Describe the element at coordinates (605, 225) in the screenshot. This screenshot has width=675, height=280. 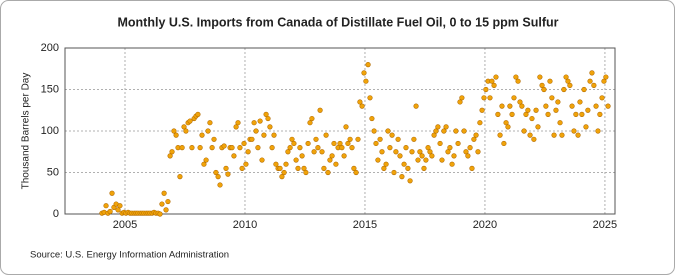
I see `x-tick-label: 2025` at that location.